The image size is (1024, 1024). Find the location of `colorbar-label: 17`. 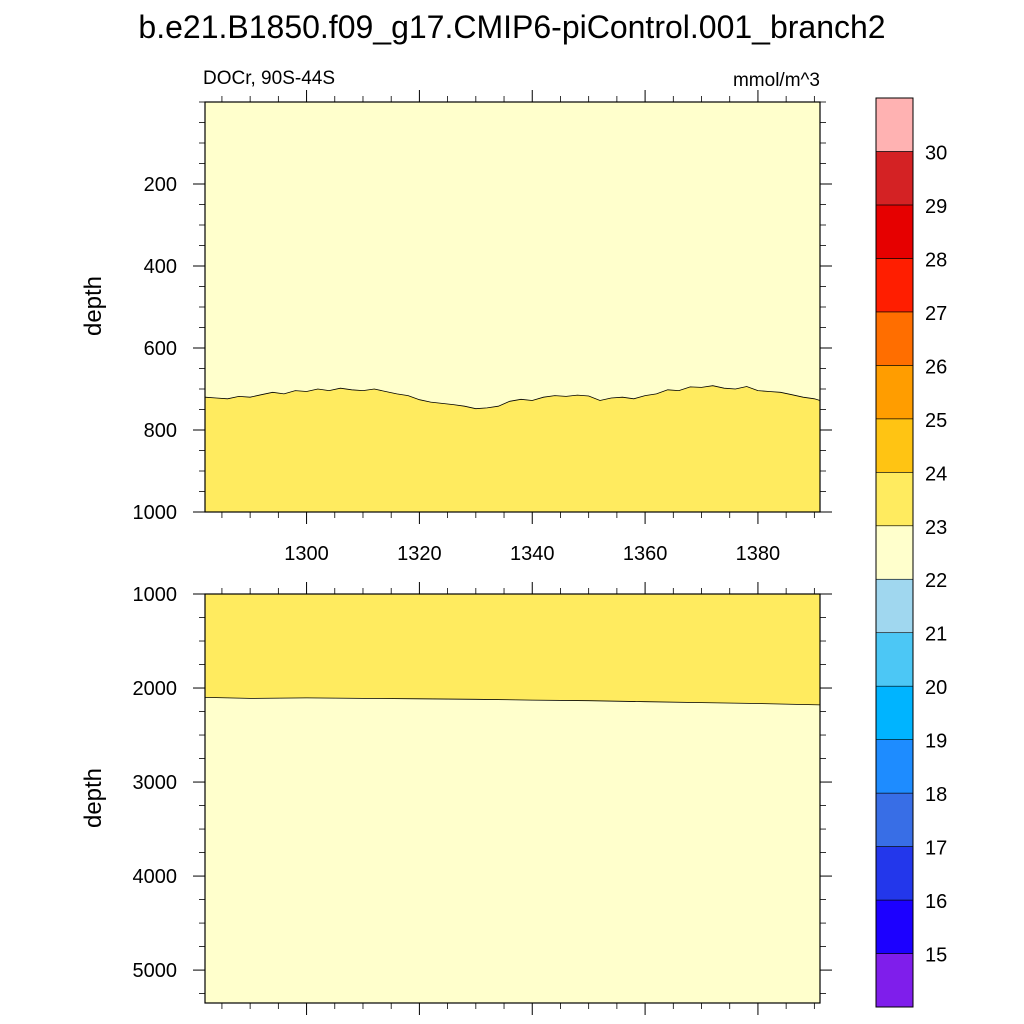

colorbar-label: 17 is located at coordinates (936, 849).